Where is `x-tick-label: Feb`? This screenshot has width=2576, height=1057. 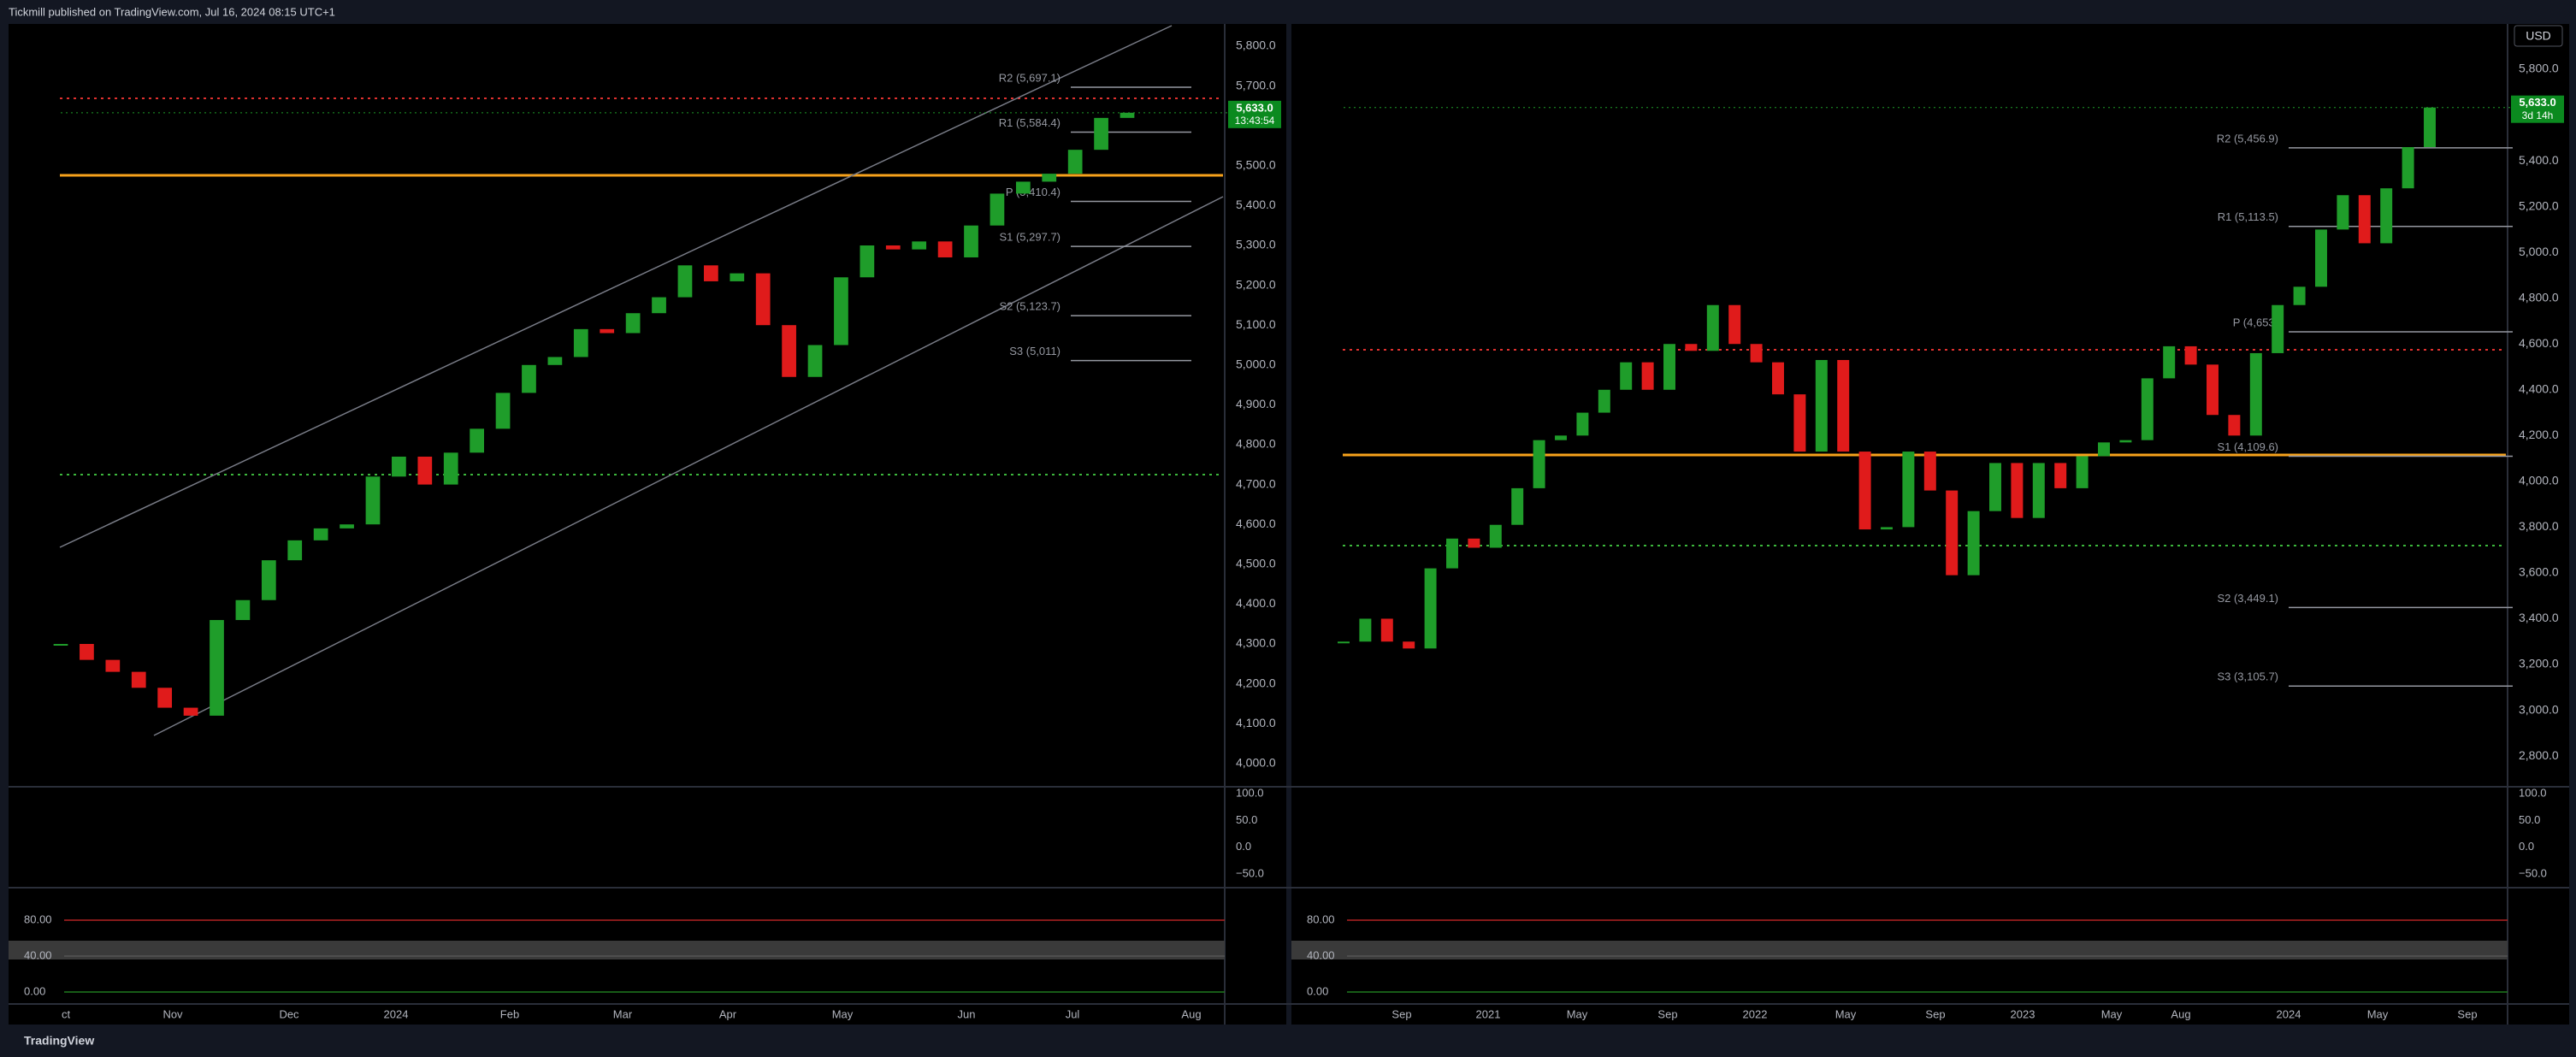 x-tick-label: Feb is located at coordinates (509, 1014).